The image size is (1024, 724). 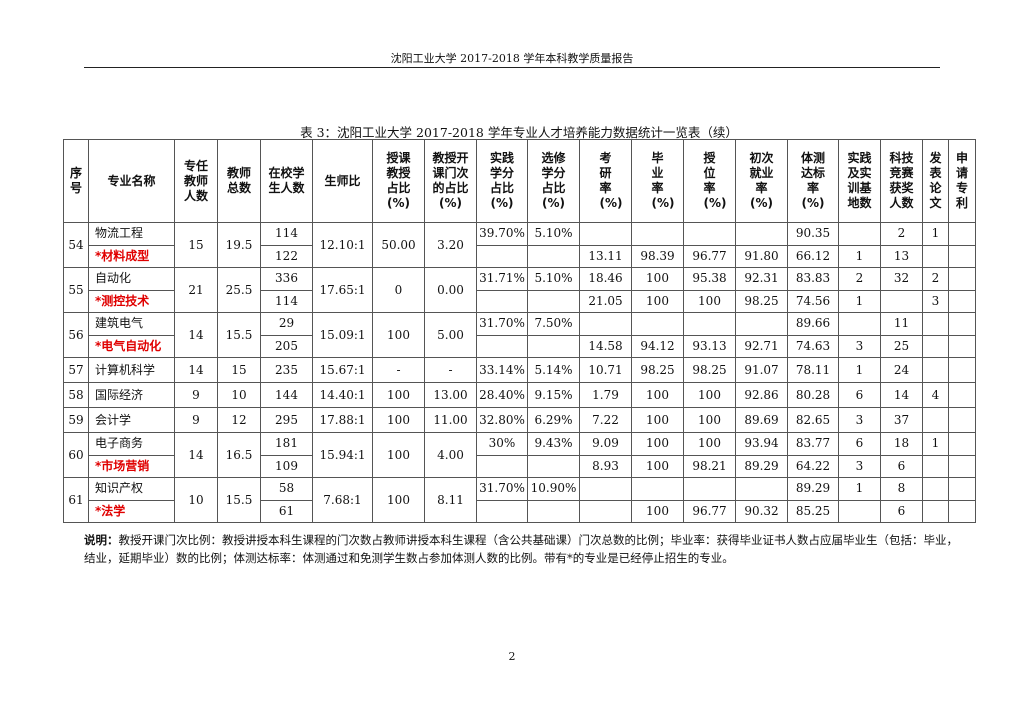 What do you see at coordinates (813, 181) in the screenshot?
I see `column-header: 体测达标率(%)` at bounding box center [813, 181].